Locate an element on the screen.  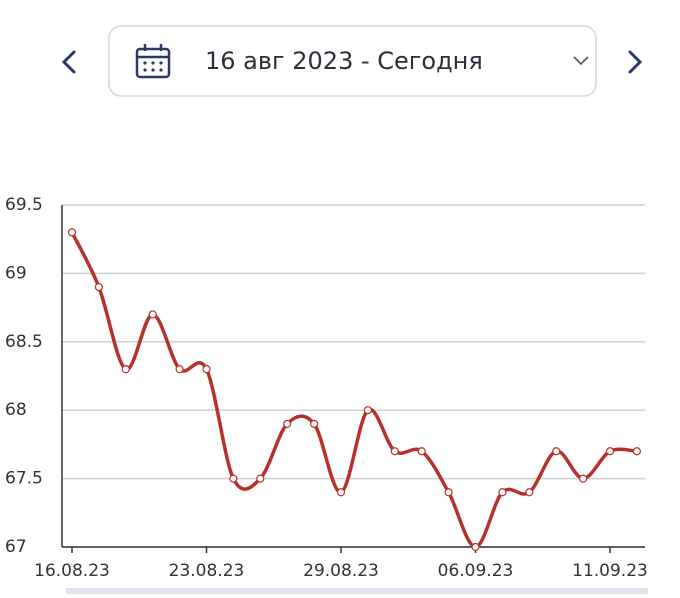
y-tick-label: 67.5 is located at coordinates (24, 479).